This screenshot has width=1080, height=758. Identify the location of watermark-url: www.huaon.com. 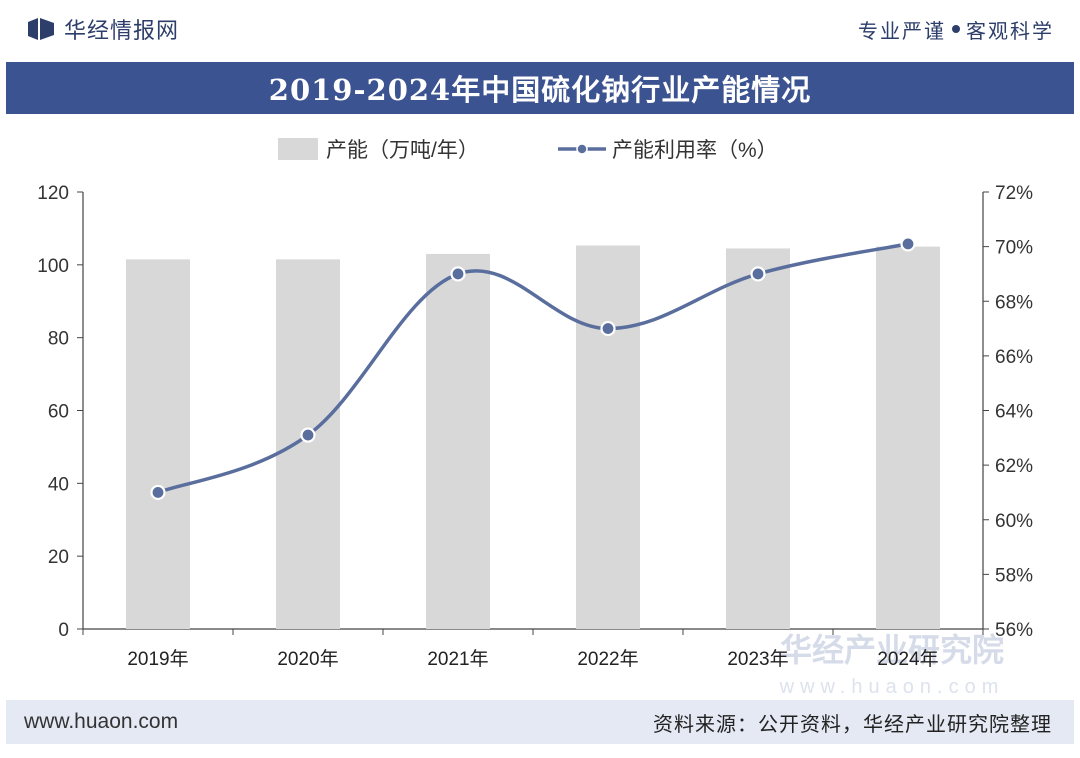
(892, 687).